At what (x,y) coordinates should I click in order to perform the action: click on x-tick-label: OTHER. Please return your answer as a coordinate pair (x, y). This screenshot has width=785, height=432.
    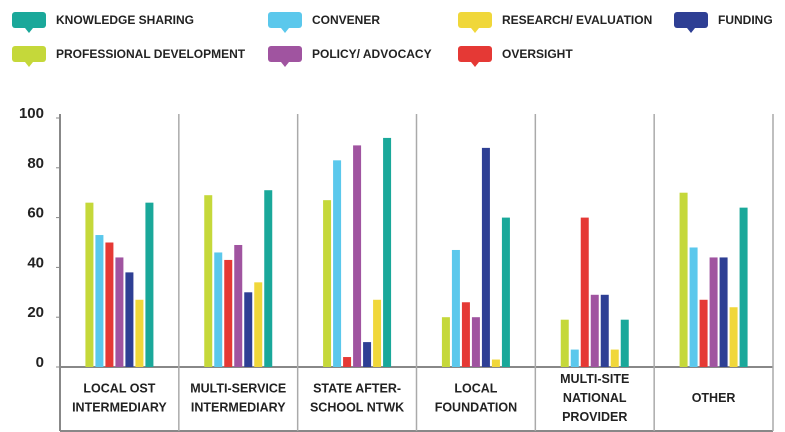
    Looking at the image, I should click on (714, 398).